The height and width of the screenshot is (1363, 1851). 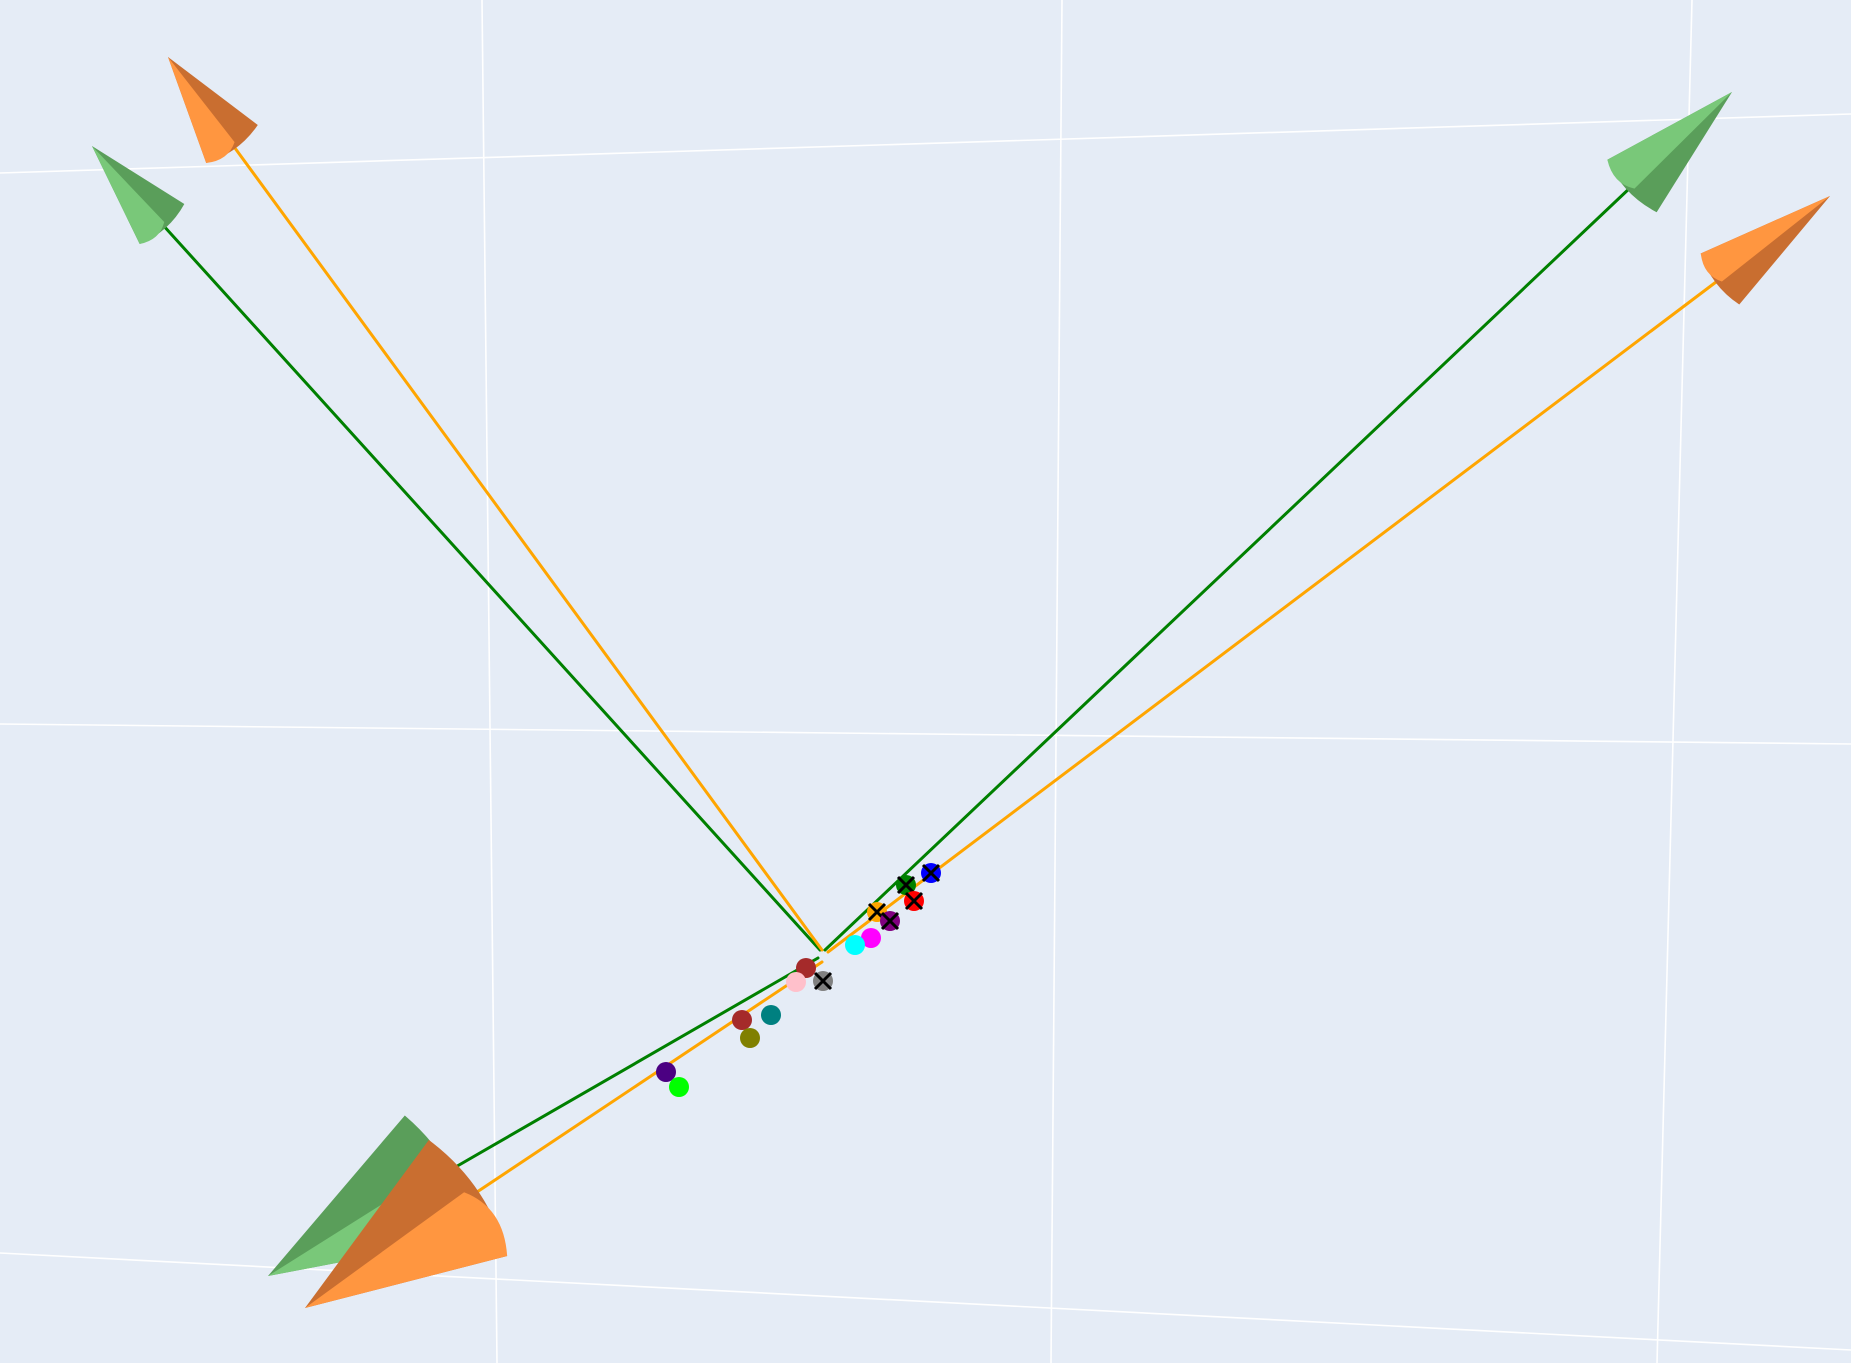 I want to click on axis-cone-1-face, so click(x=128, y=195).